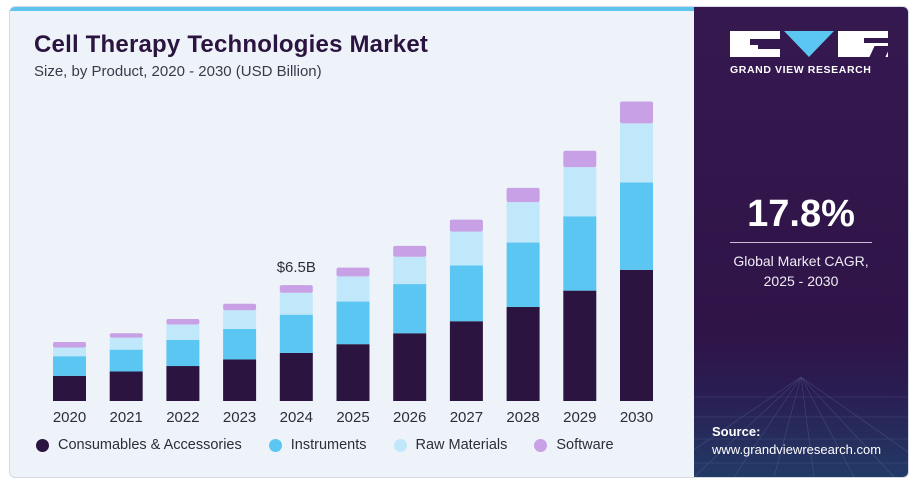 This screenshot has width=916, height=481. Describe the element at coordinates (400, 445) in the screenshot. I see `legend-swatch-raw-materials` at that location.